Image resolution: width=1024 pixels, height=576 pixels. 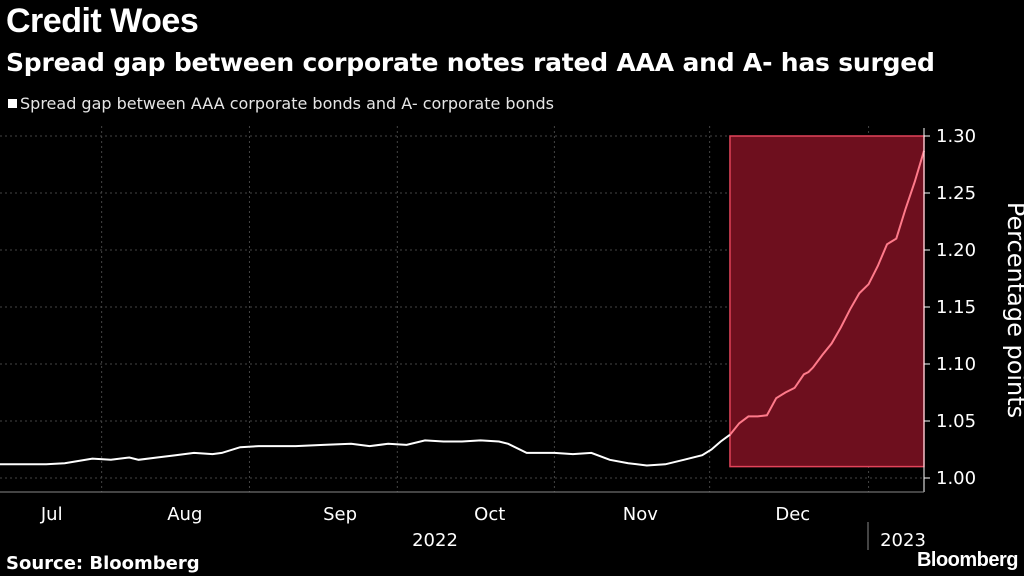 I want to click on year-label-2022: 2022, so click(x=435, y=540).